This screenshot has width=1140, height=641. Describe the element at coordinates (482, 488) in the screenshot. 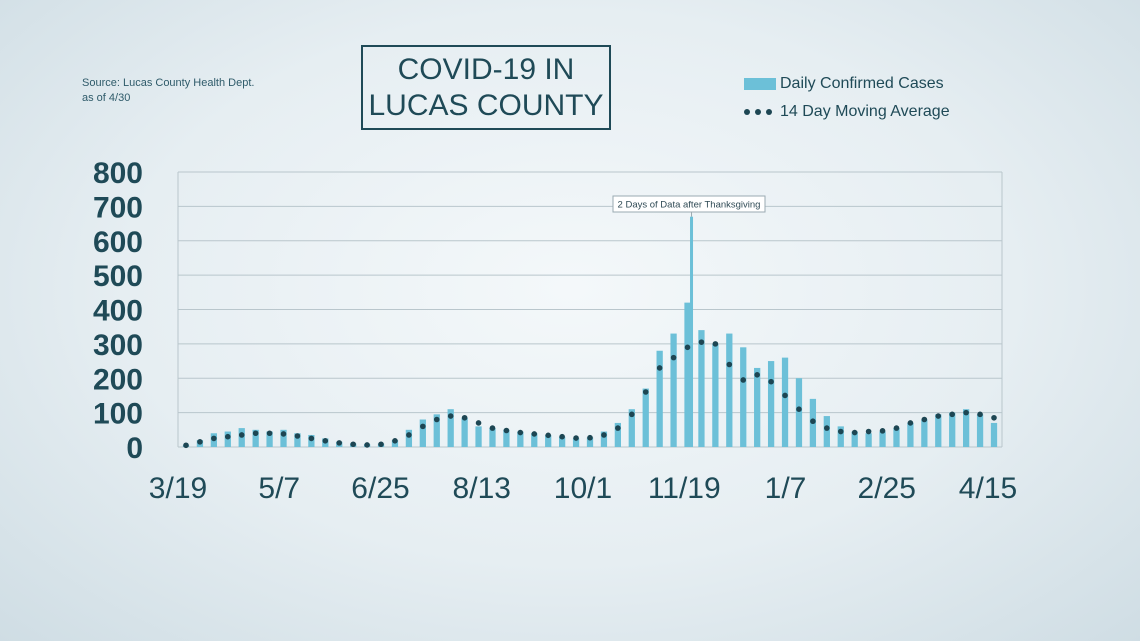

I see `x-tick-label: 8/13` at that location.